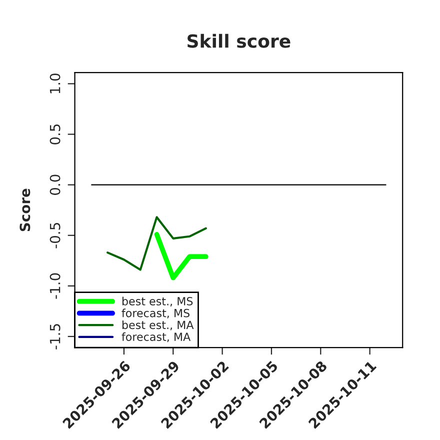  Describe the element at coordinates (156, 337) in the screenshot. I see `legend-label: forecast, MA` at that location.